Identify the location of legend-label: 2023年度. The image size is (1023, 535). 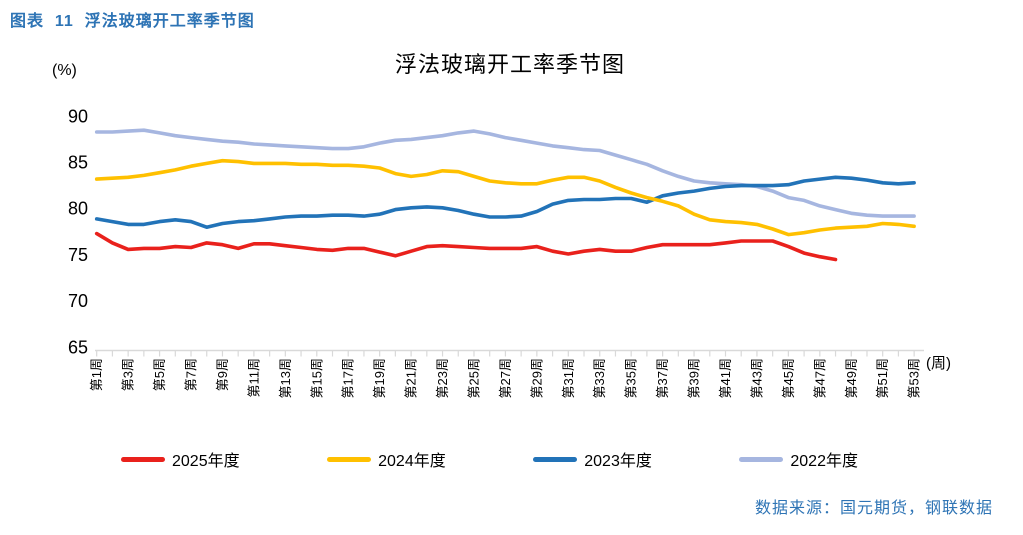
(618, 461).